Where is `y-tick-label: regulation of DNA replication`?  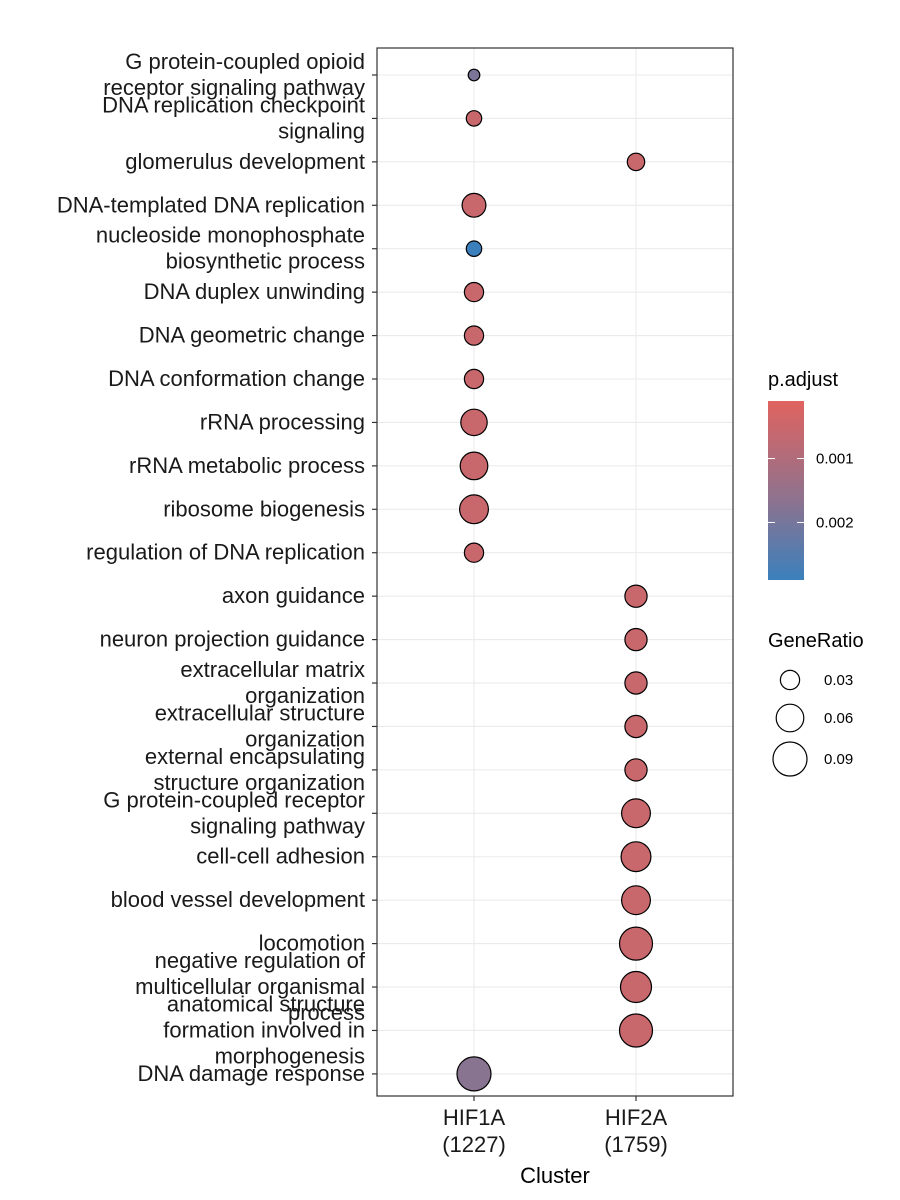 y-tick-label: regulation of DNA replication is located at coordinates (225, 552).